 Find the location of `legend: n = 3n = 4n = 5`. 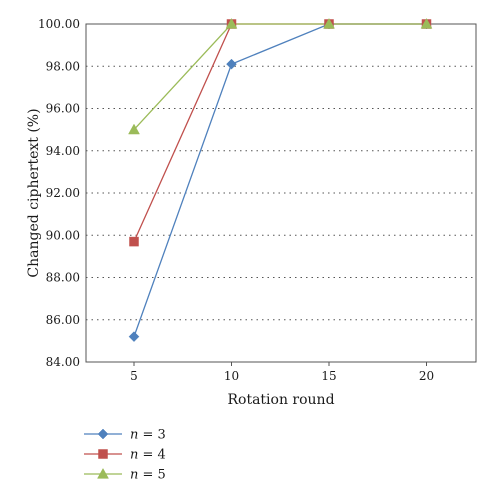

legend: n = 3n = 4n = 5 is located at coordinates (125, 455).